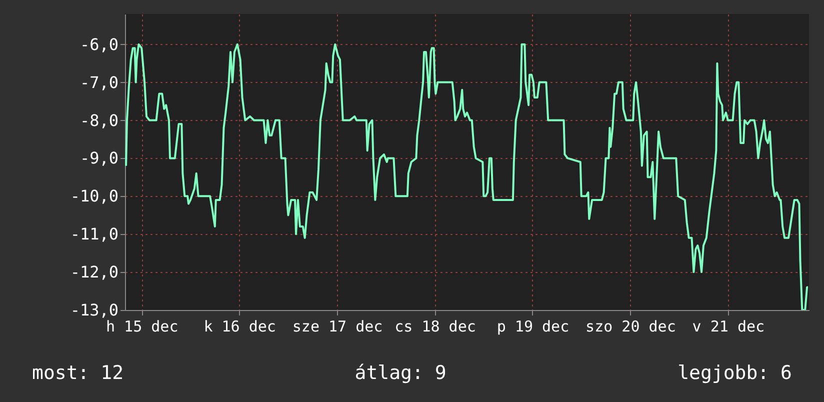  I want to click on text: most: 12, so click(78, 373).